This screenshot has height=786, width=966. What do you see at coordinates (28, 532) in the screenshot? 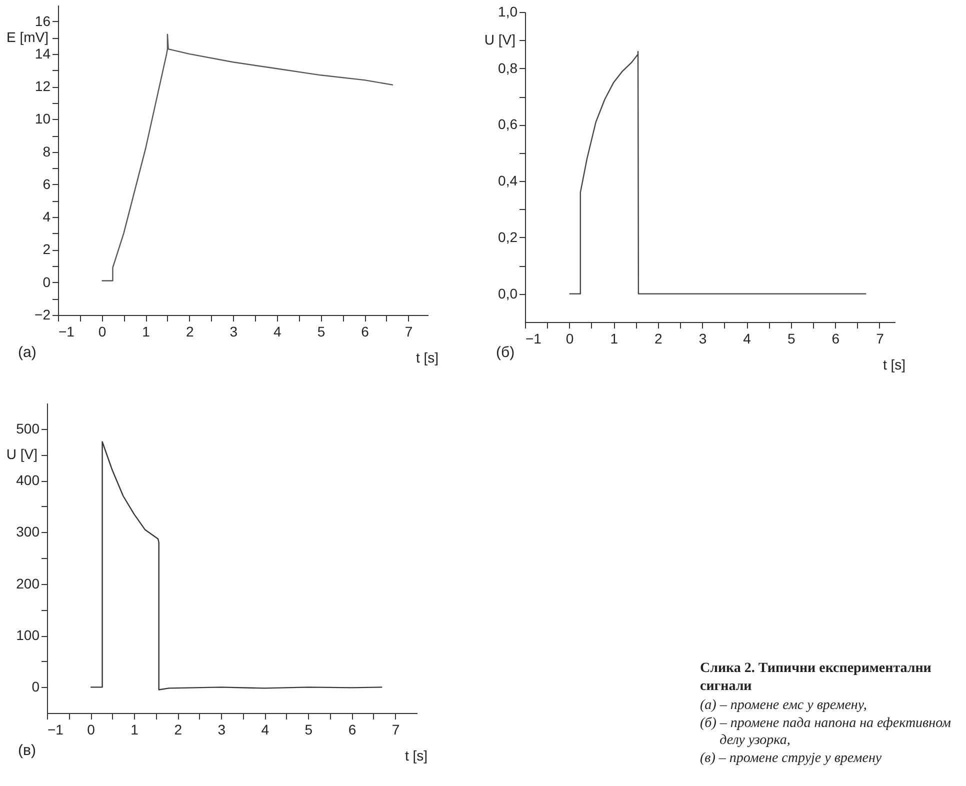
I see `y-tick-label: 300` at bounding box center [28, 532].